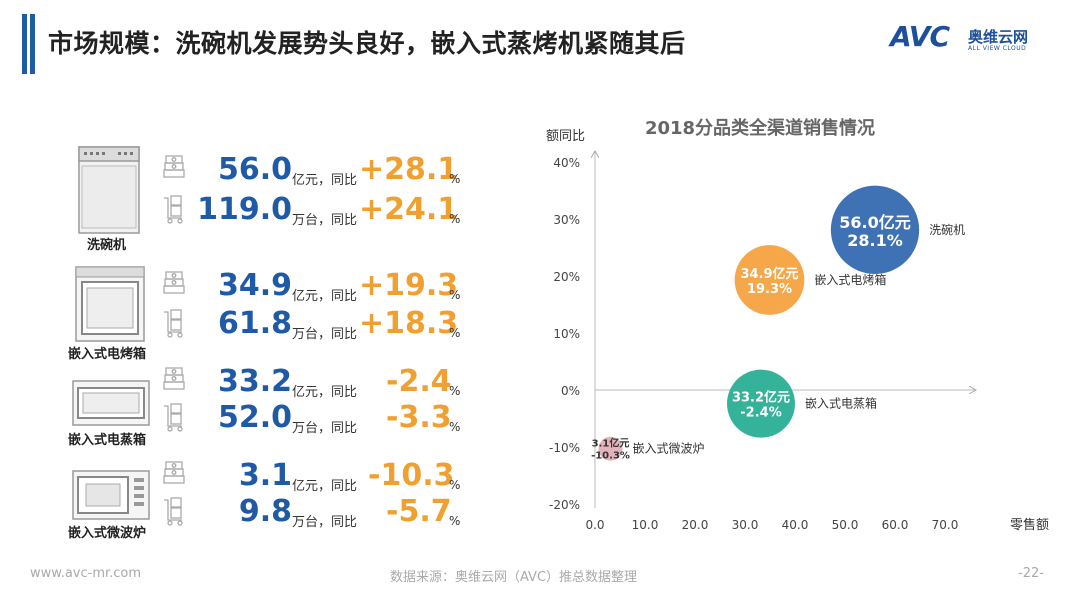 Image resolution: width=1080 pixels, height=608 pixels. What do you see at coordinates (566, 220) in the screenshot?
I see `y-tick-label: 30%` at bounding box center [566, 220].